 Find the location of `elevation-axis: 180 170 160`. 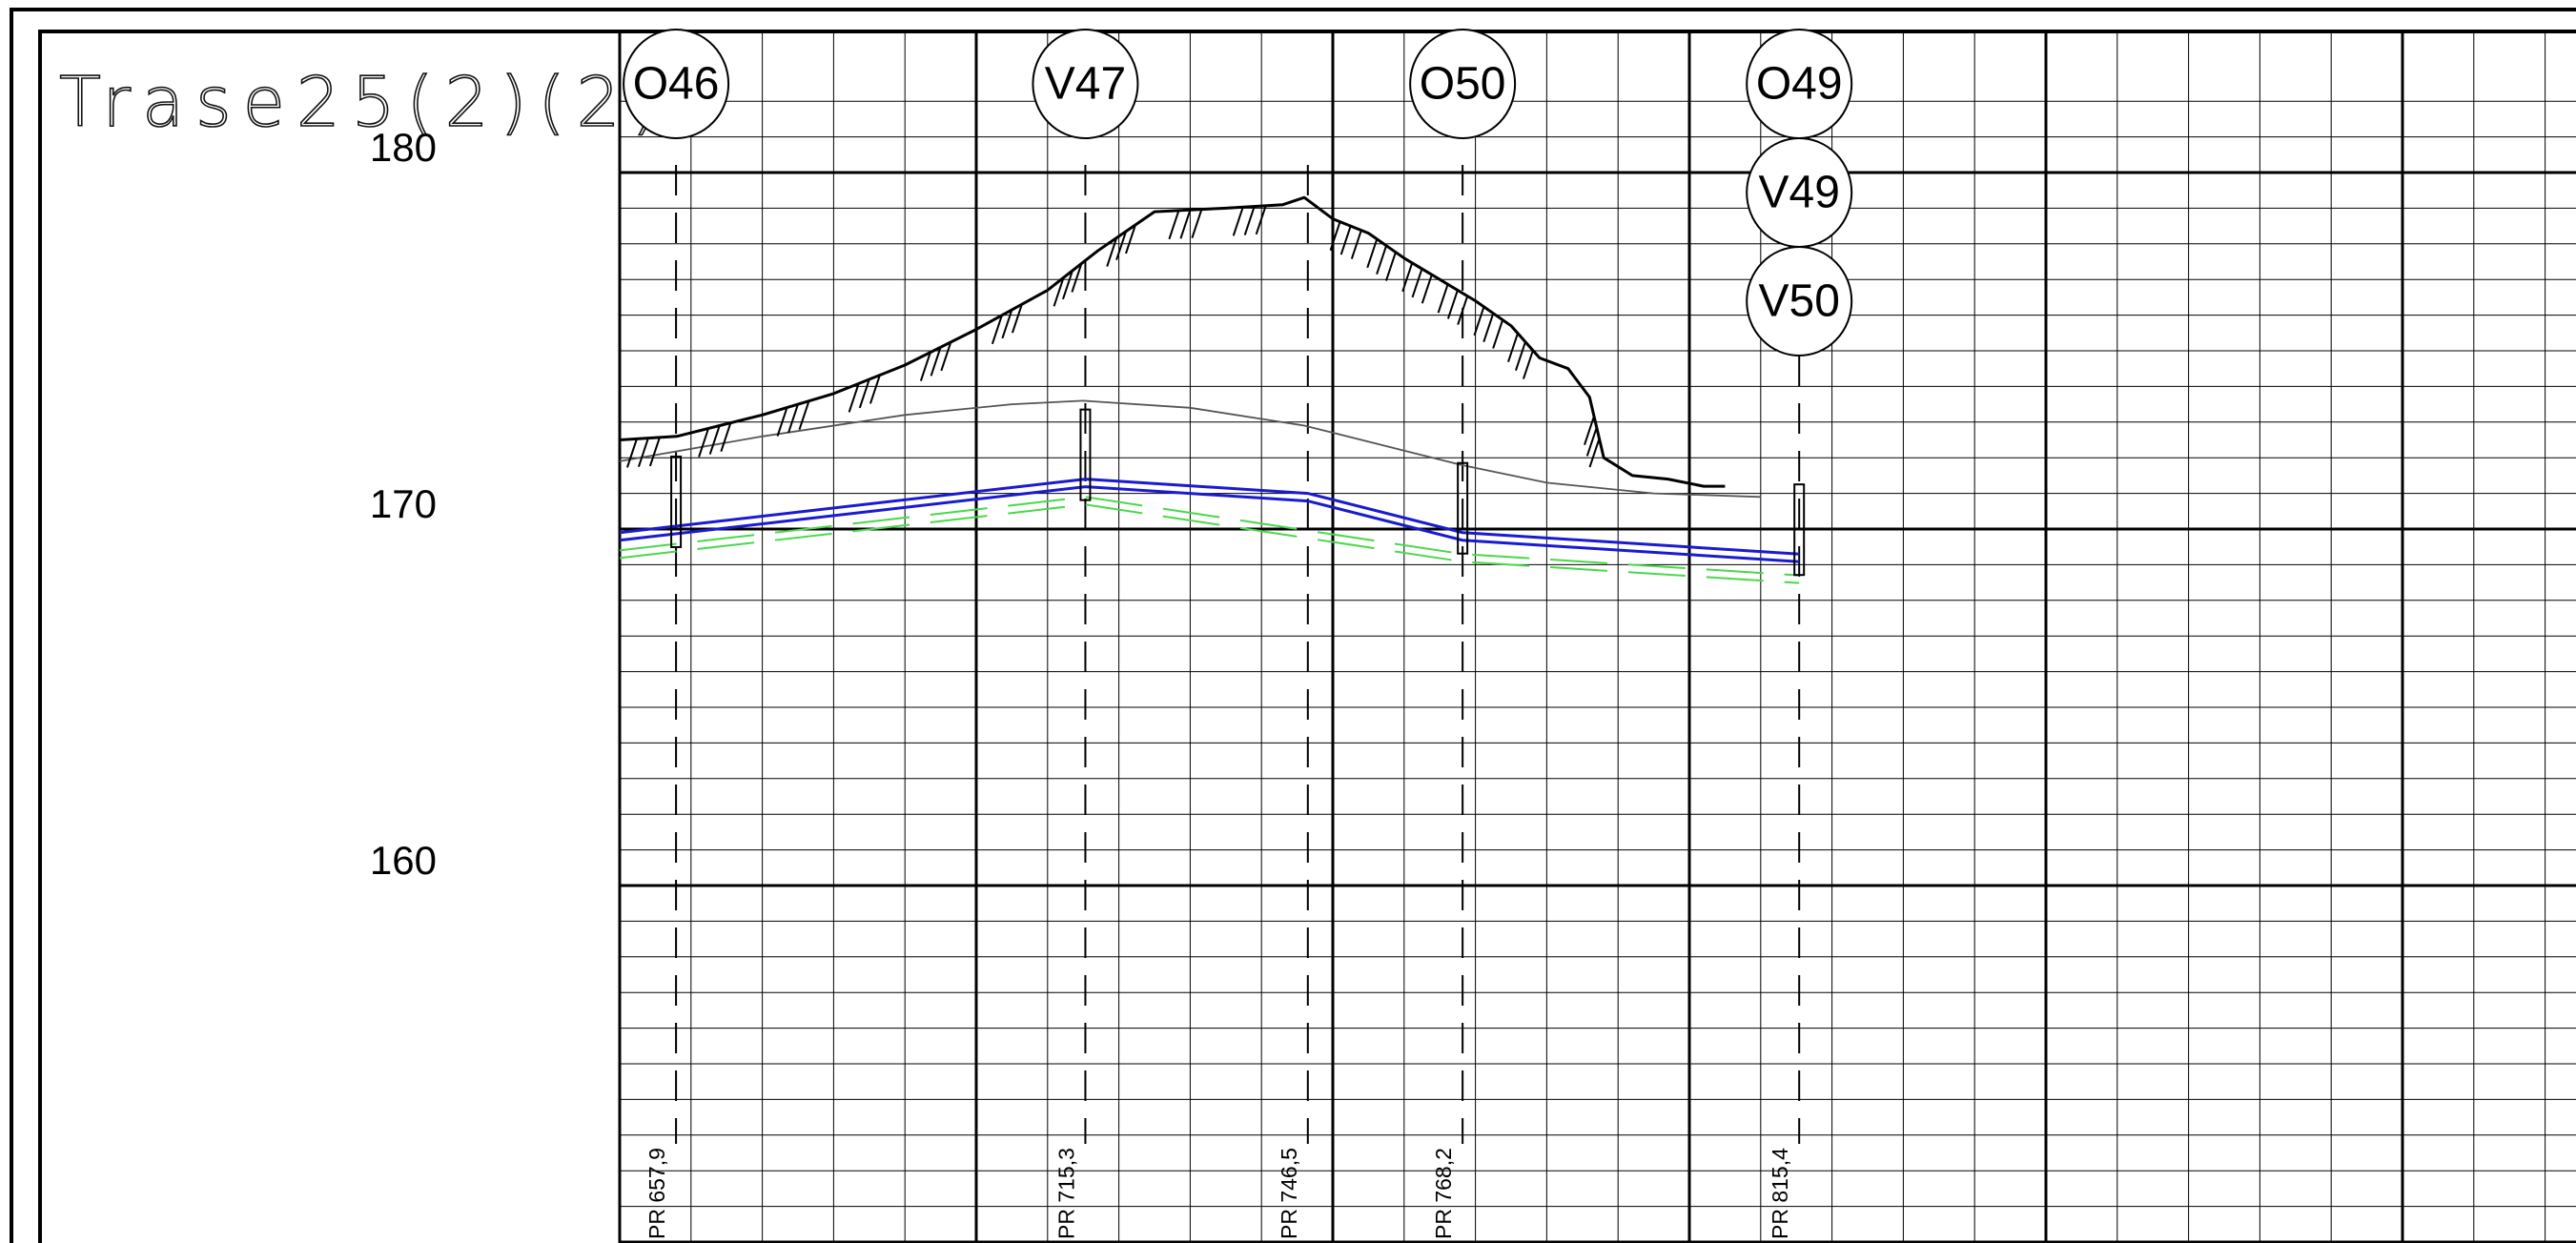

elevation-axis: 180 170 160 is located at coordinates (403, 504).